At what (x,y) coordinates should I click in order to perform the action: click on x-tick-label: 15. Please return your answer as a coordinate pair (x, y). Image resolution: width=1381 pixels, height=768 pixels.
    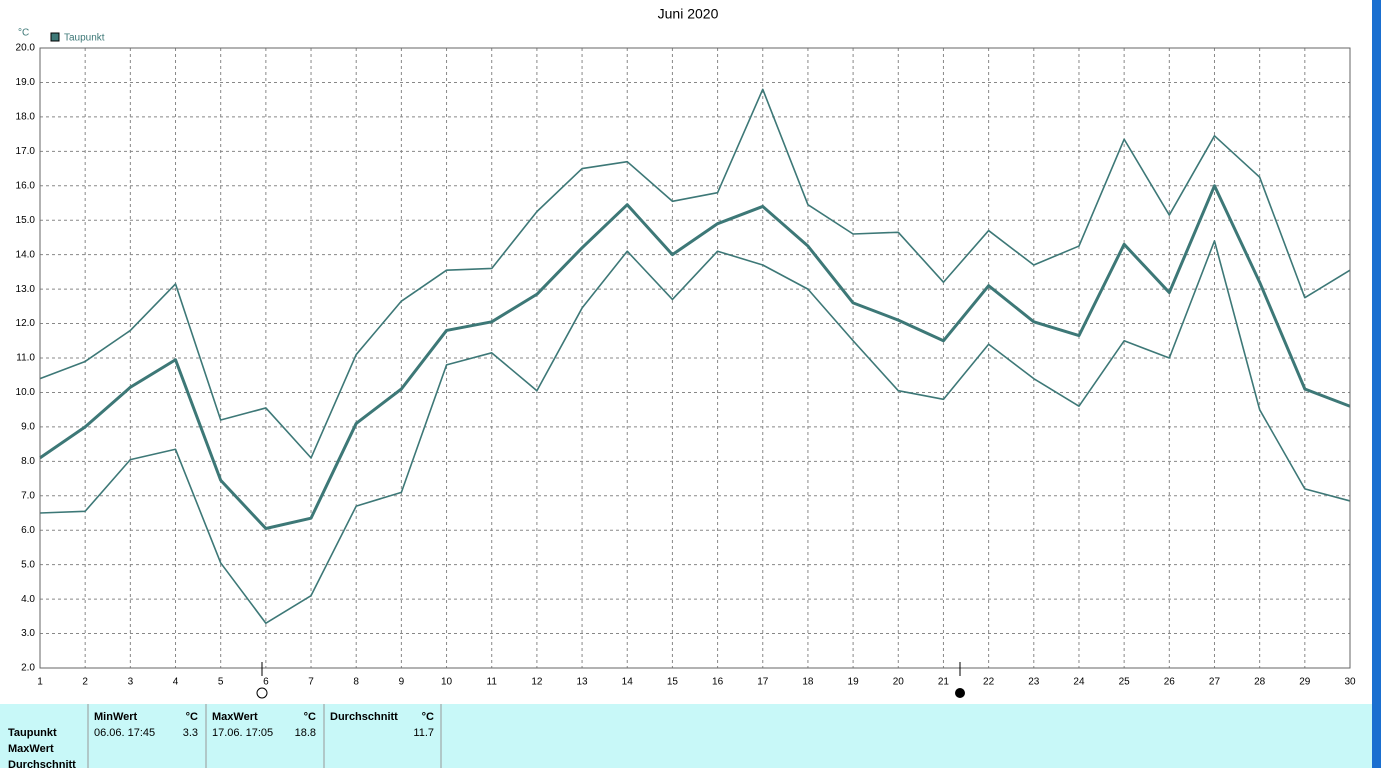
    Looking at the image, I should click on (673, 682).